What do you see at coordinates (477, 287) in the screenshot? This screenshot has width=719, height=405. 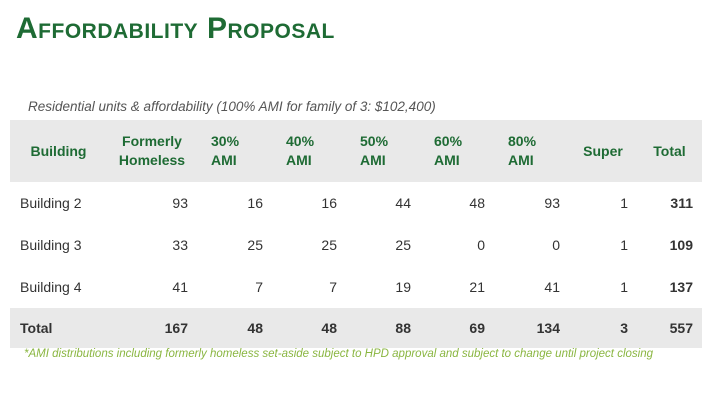 I see `cell-60-ami: 21` at bounding box center [477, 287].